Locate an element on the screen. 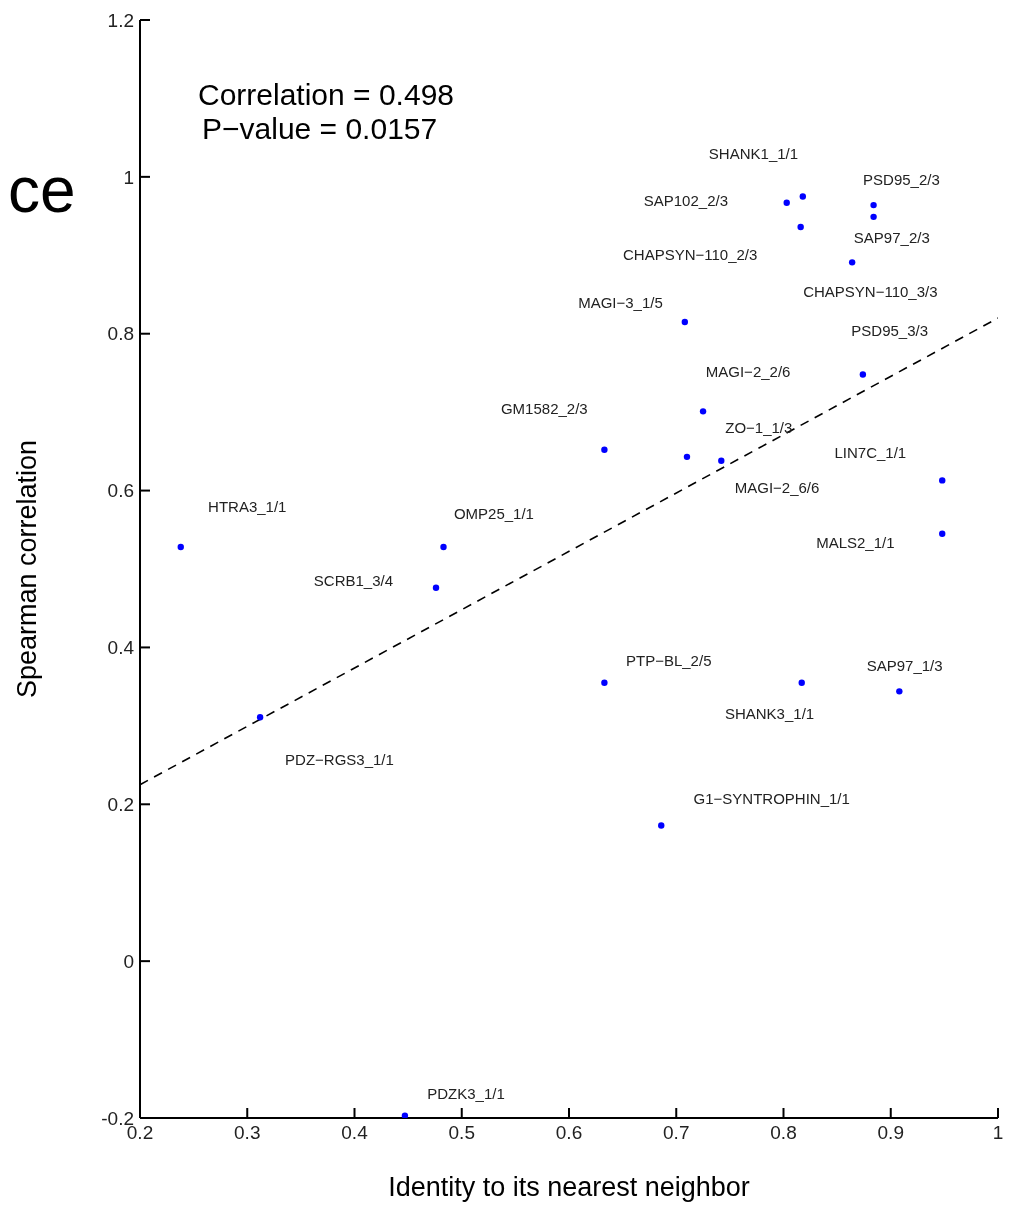 This screenshot has height=1212, width=1011. annotation: SAP97_2/3 is located at coordinates (891, 238).